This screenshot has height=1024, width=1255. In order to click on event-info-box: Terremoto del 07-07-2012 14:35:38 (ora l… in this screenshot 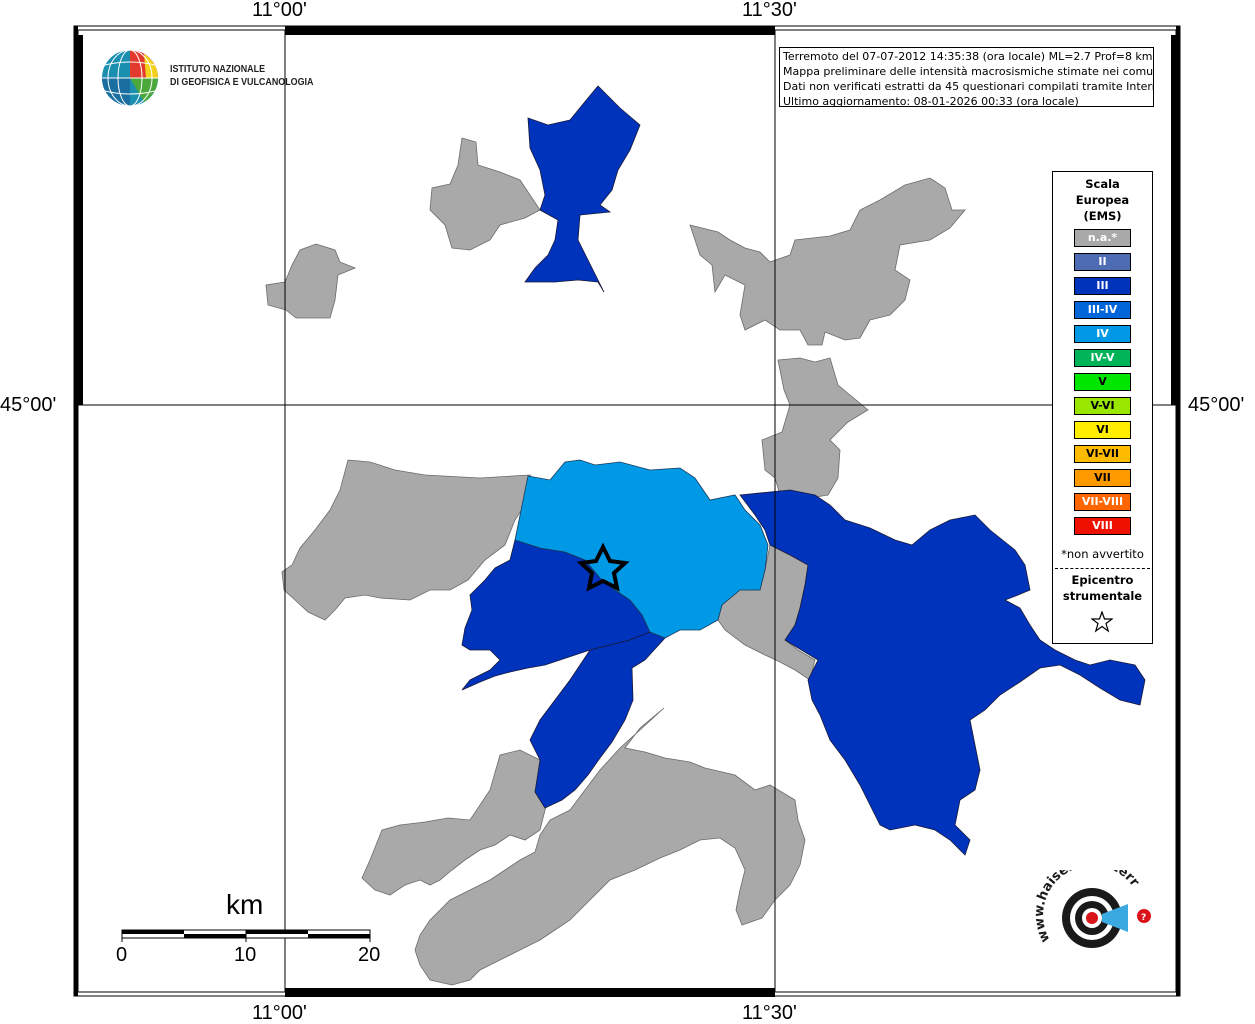, I will do `click(966, 77)`.